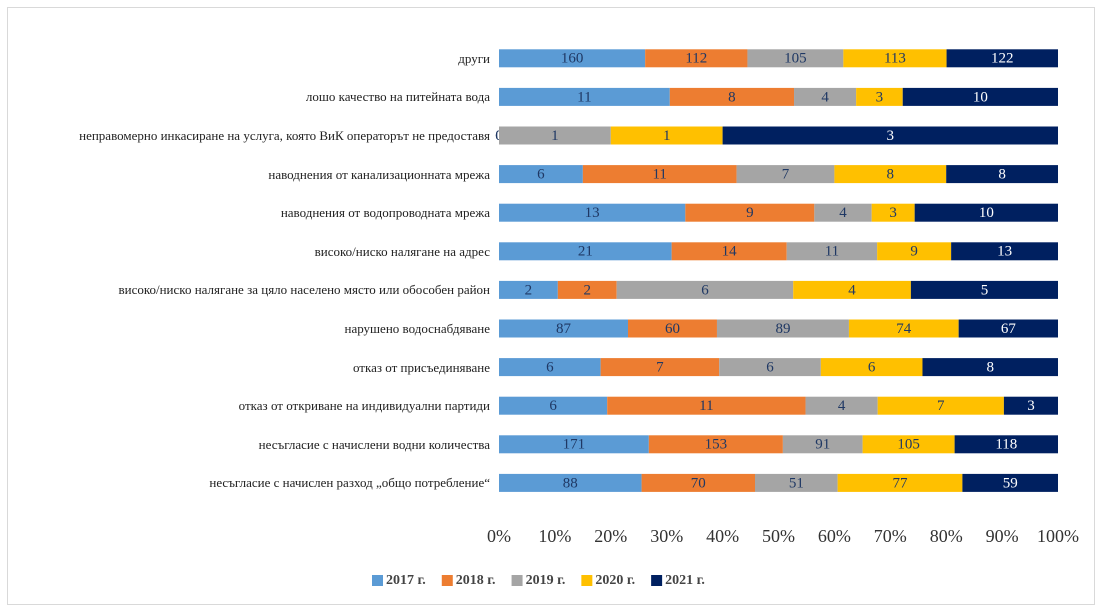 This screenshot has width=1102, height=612. What do you see at coordinates (397, 97) in the screenshot?
I see `y-tick-label: лошо качество на питейната вода` at bounding box center [397, 97].